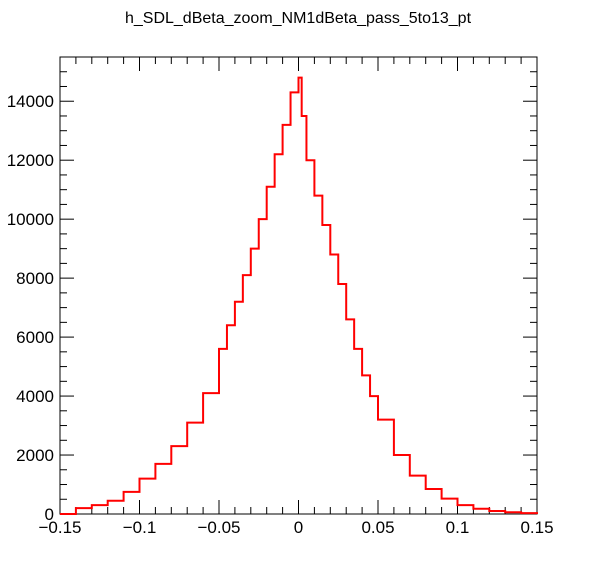 Image resolution: width=596 pixels, height=572 pixels. I want to click on x-tick-label: 0.15, so click(536, 527).